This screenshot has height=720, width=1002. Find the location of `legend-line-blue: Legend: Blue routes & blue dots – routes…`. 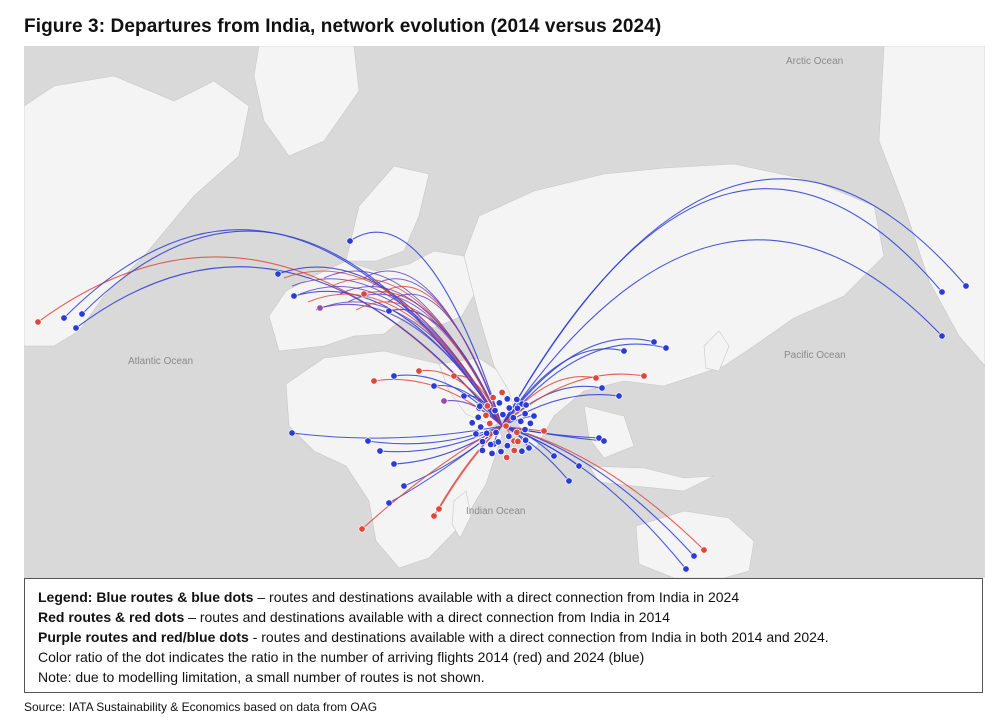

legend-line-blue: Legend: Blue routes & blue dots – routes… is located at coordinates (388, 597).